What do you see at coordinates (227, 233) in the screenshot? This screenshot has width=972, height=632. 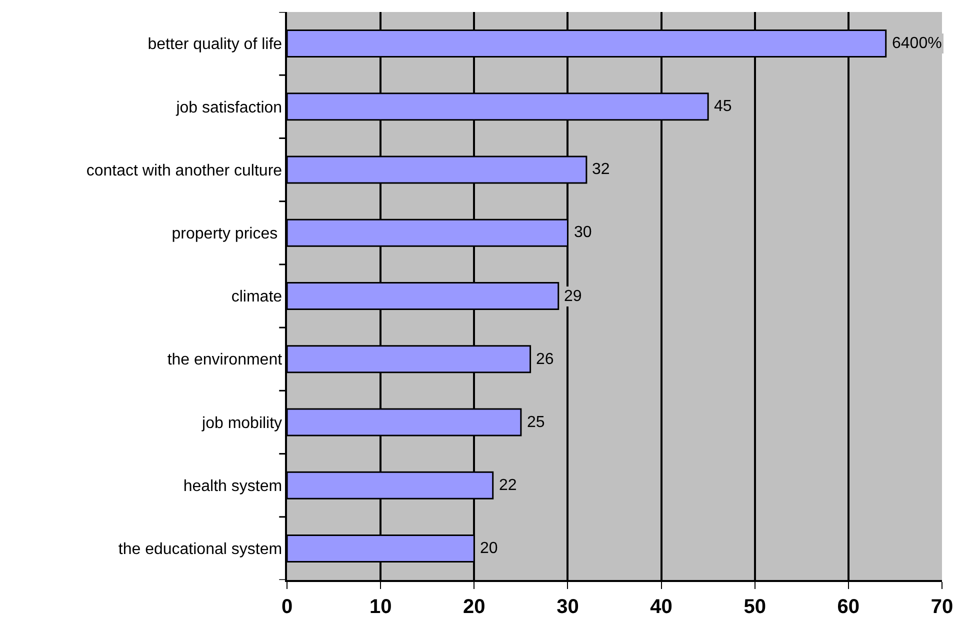 I see `y-tick-label: property prices` at bounding box center [227, 233].